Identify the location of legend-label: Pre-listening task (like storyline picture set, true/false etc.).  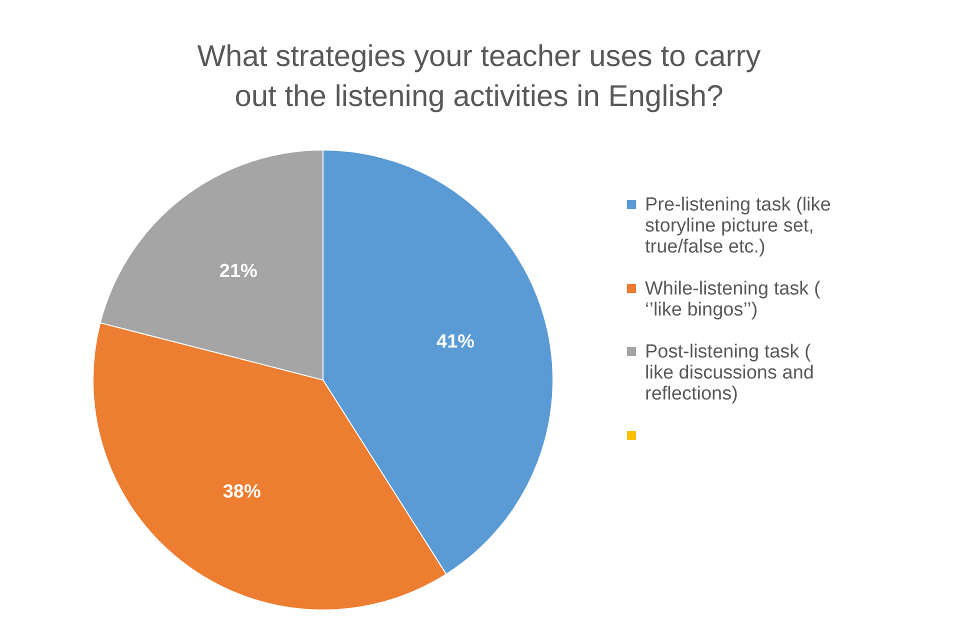
(738, 226).